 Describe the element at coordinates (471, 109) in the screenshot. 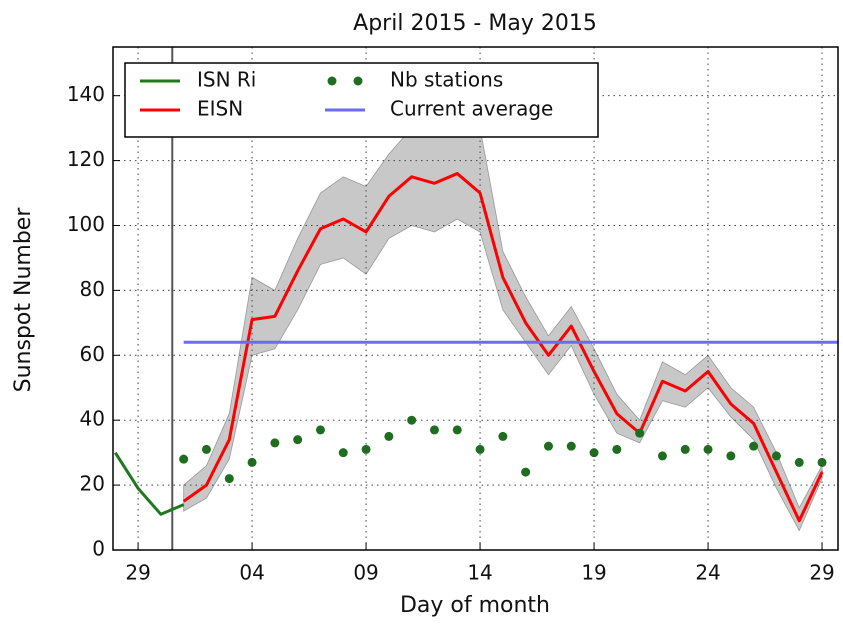

I see `legend-label: Current average` at that location.